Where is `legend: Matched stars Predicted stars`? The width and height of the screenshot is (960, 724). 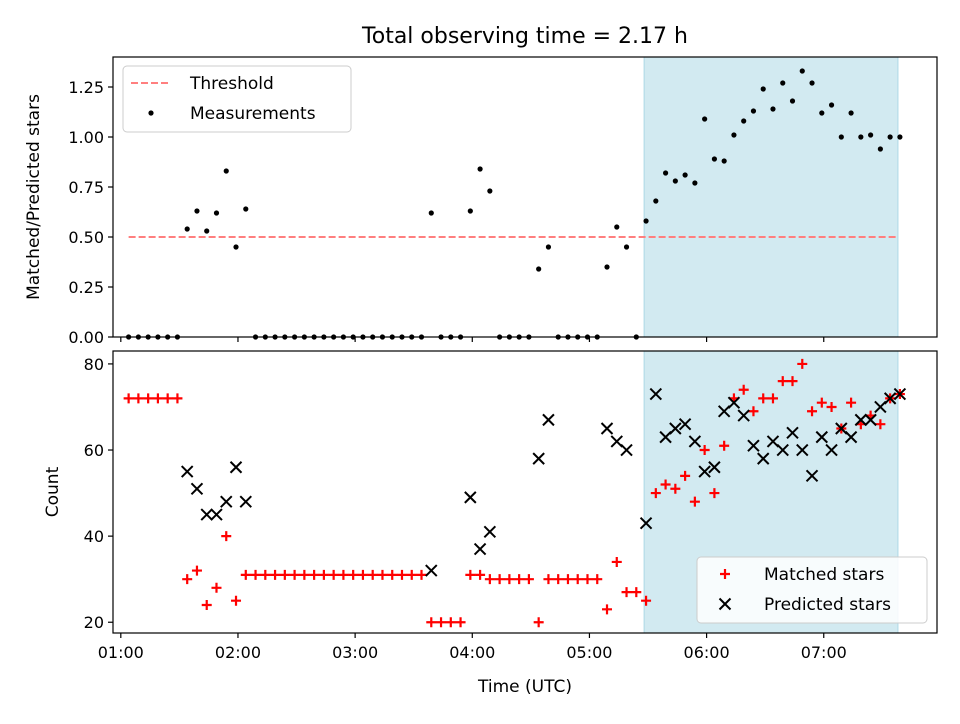 legend: Matched stars Predicted stars is located at coordinates (812, 590).